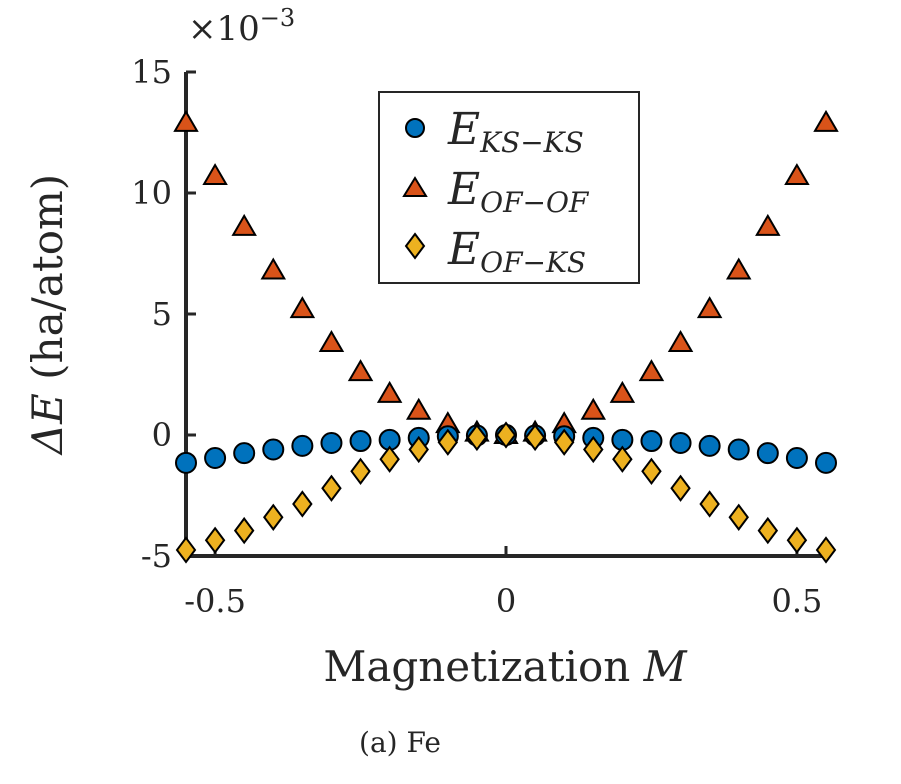  What do you see at coordinates (47, 424) in the screenshot?
I see `y-axis-label-var: ΔE` at bounding box center [47, 424].